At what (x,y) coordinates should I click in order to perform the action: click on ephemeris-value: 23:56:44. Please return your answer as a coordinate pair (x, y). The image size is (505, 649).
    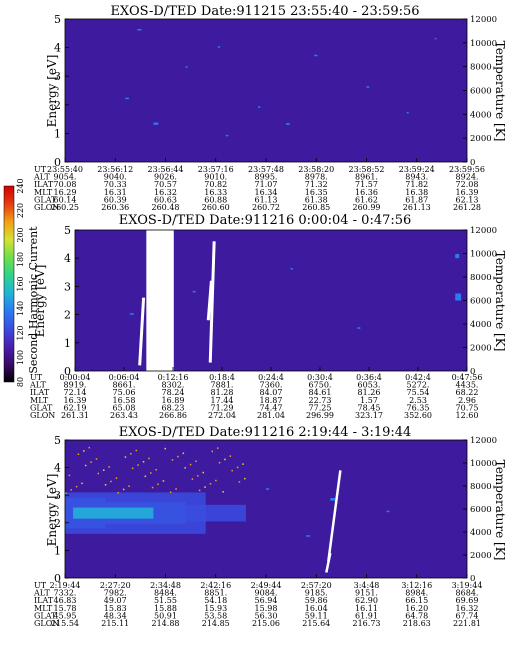
    Looking at the image, I should click on (166, 169).